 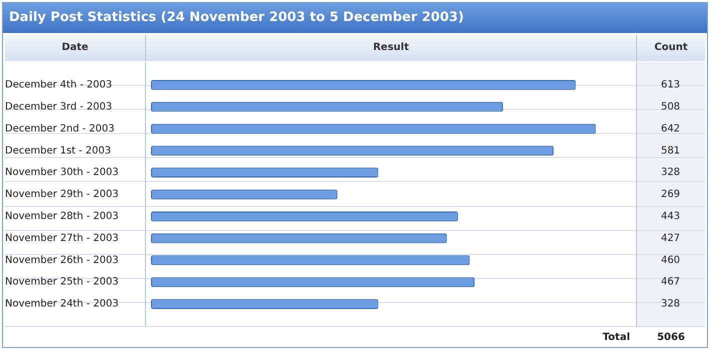 What do you see at coordinates (62, 172) in the screenshot?
I see `y-tick-label: November 30th - 2003` at bounding box center [62, 172].